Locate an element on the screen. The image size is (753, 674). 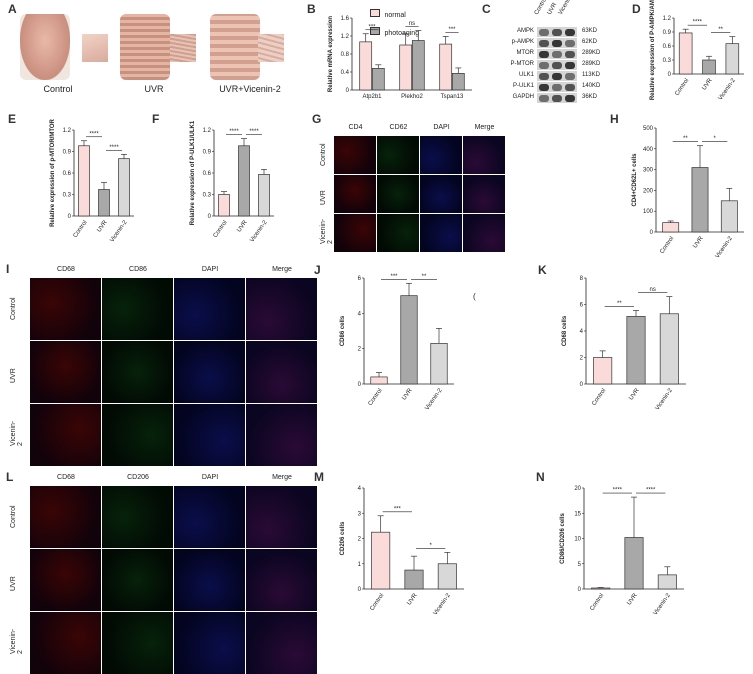
sig-label: ns is located at coordinates (652, 290).